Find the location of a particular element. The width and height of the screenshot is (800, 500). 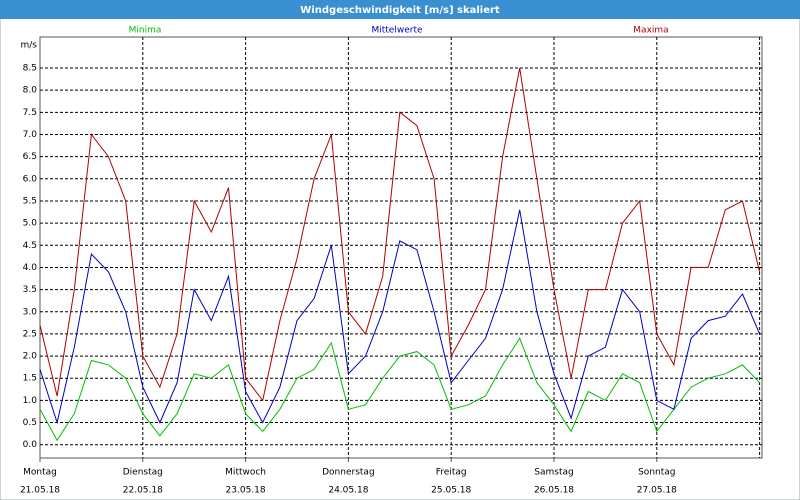

title-bar is located at coordinates (400, 9).